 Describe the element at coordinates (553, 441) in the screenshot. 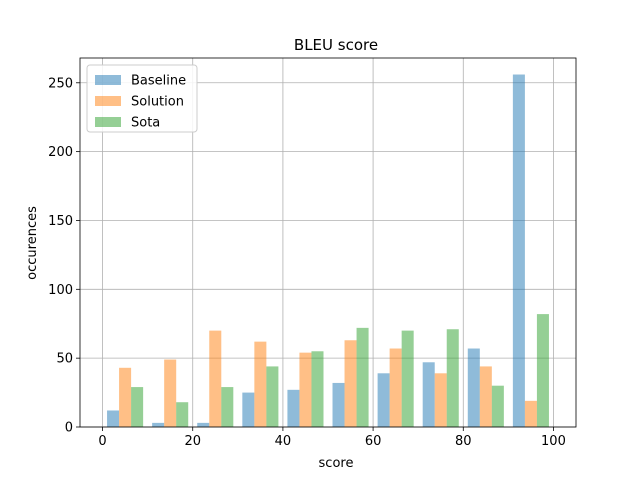

I see `x-tick-label: 100` at that location.